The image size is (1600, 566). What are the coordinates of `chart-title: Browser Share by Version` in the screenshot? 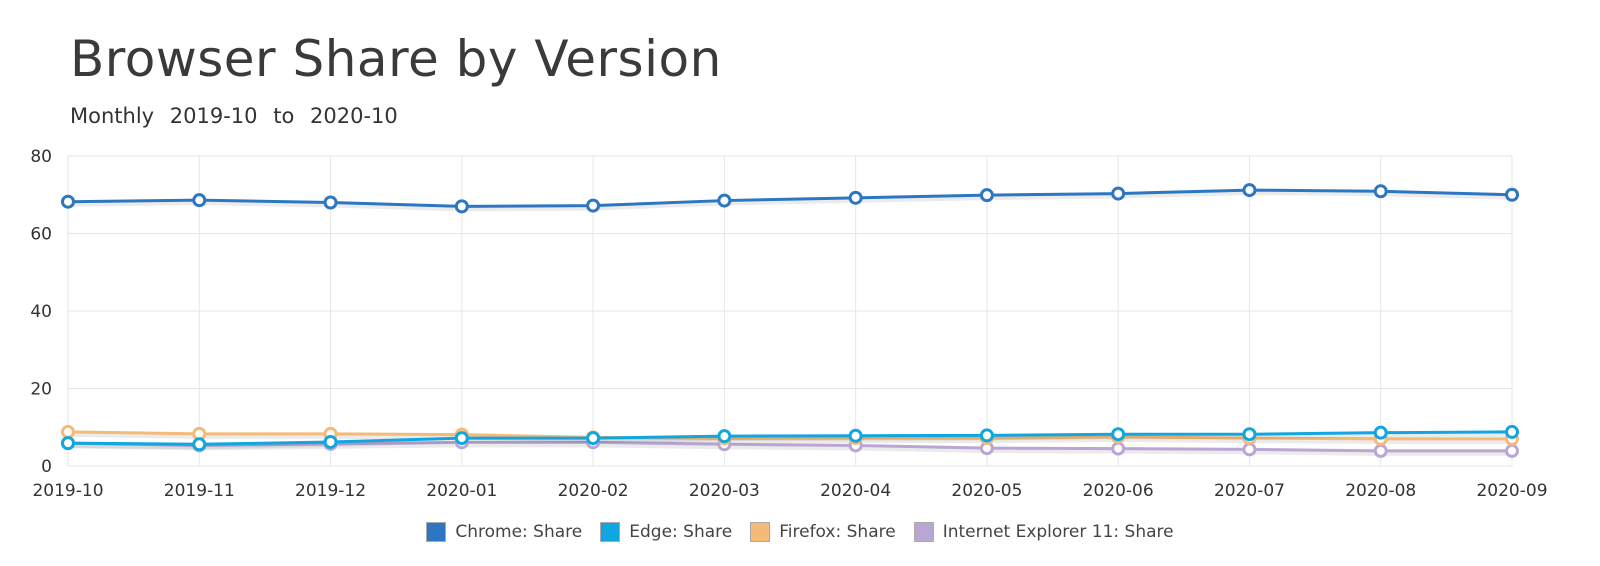 It's located at (396, 59).